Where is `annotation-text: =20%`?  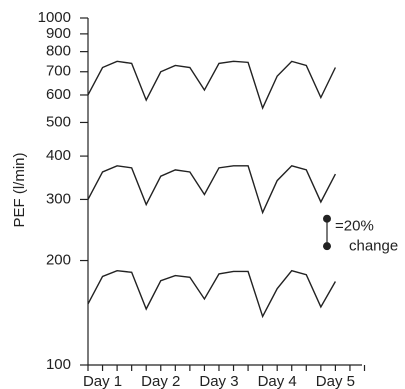 annotation-text: =20% is located at coordinates (354, 225).